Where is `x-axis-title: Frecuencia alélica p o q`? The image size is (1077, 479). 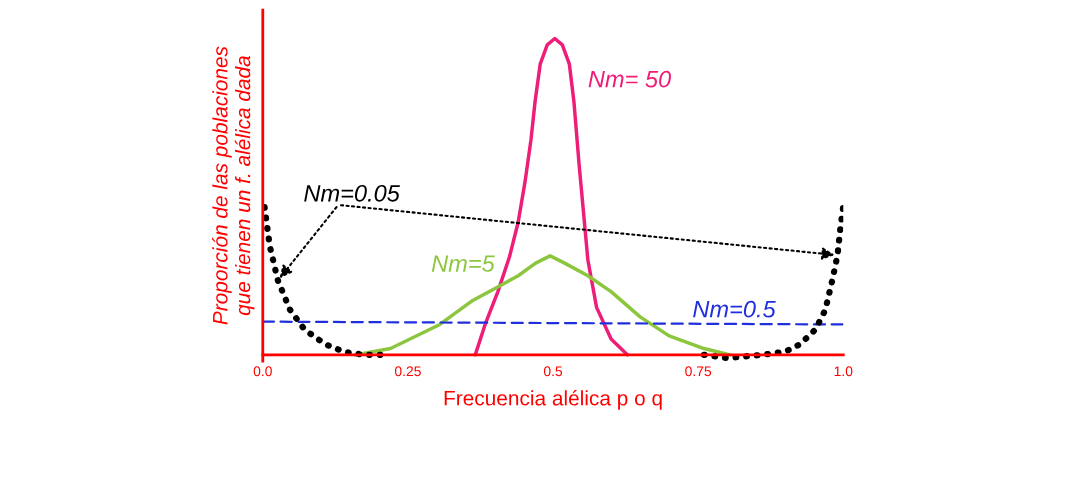
x-axis-title: Frecuencia alélica p o q is located at coordinates (553, 400).